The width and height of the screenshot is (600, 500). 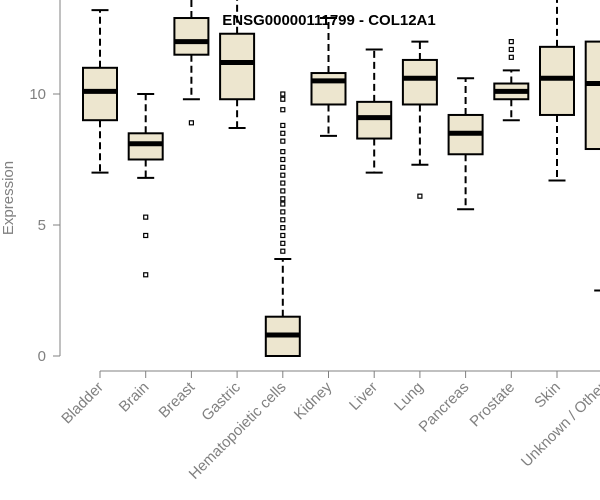 What do you see at coordinates (191, 63) in the screenshot?
I see `box-breast` at bounding box center [191, 63].